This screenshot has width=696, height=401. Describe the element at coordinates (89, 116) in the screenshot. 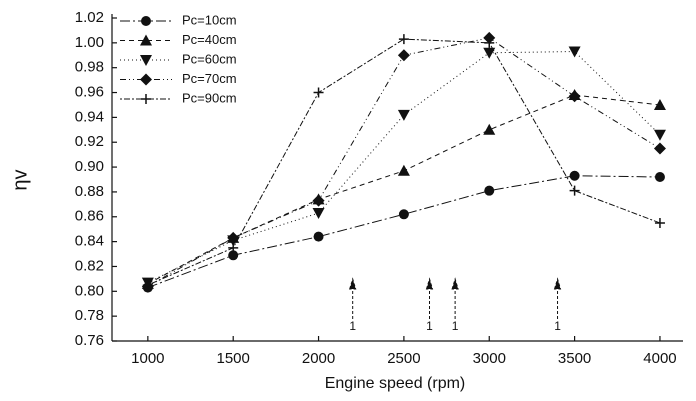

I see `y-tick-label: 0.94` at that location.